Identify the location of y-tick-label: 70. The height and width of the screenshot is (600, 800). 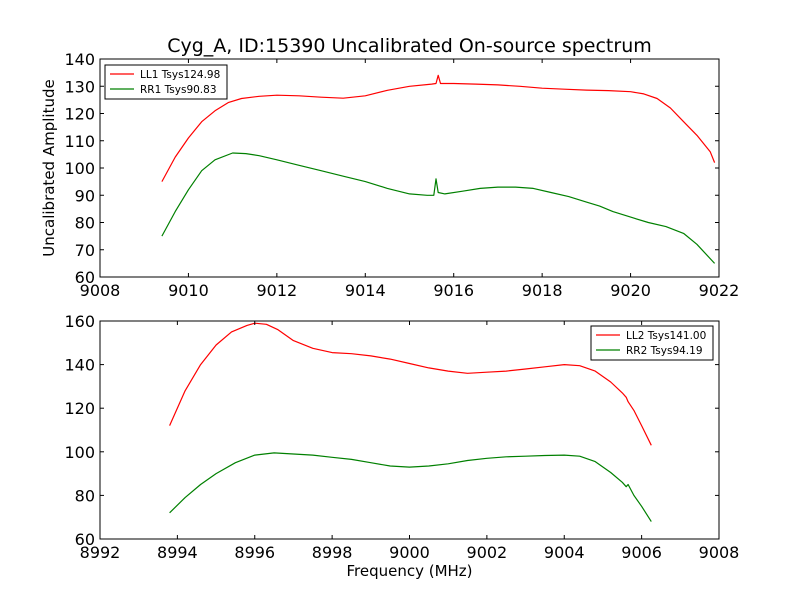
(85, 250).